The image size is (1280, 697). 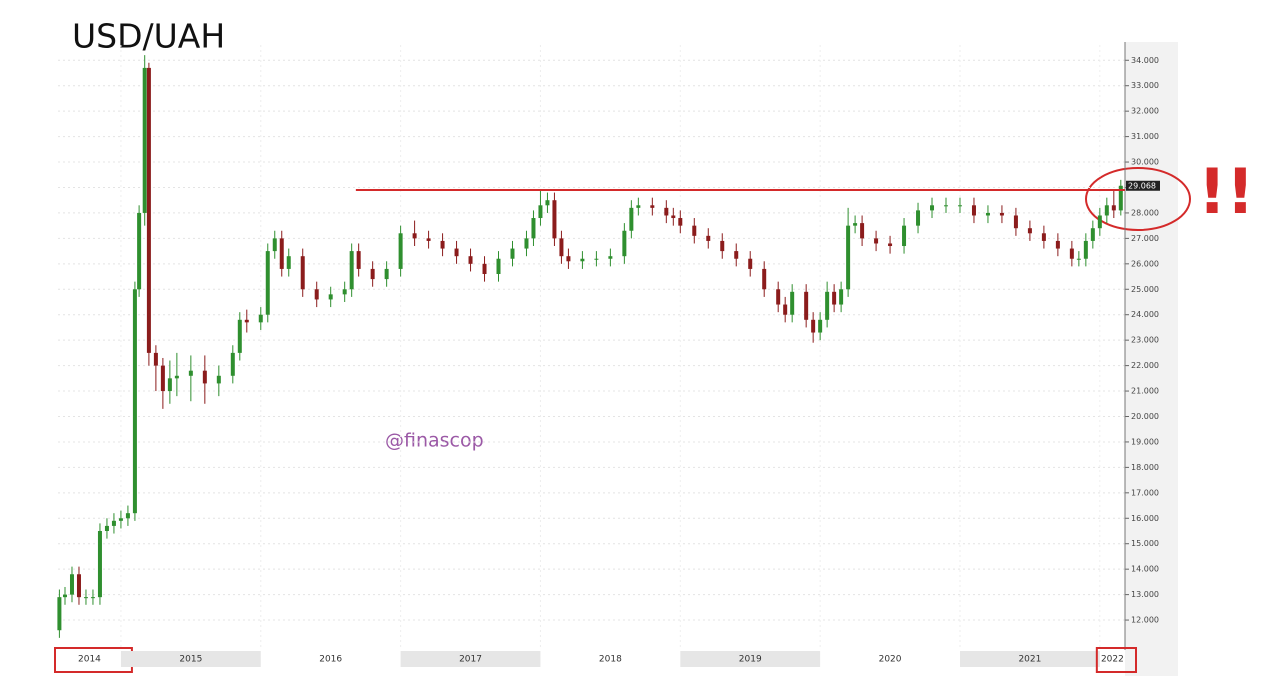 What do you see at coordinates (1145, 212) in the screenshot?
I see `y-tick-label: 28.000` at bounding box center [1145, 212].